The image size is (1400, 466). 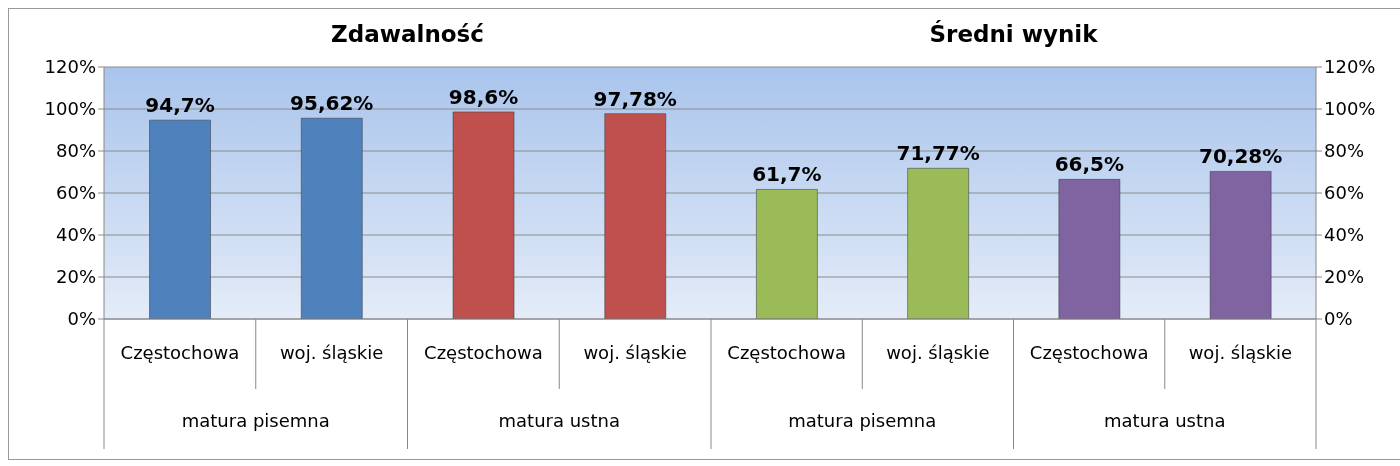 What do you see at coordinates (1240, 156) in the screenshot?
I see `data-label: 70,28%` at bounding box center [1240, 156].